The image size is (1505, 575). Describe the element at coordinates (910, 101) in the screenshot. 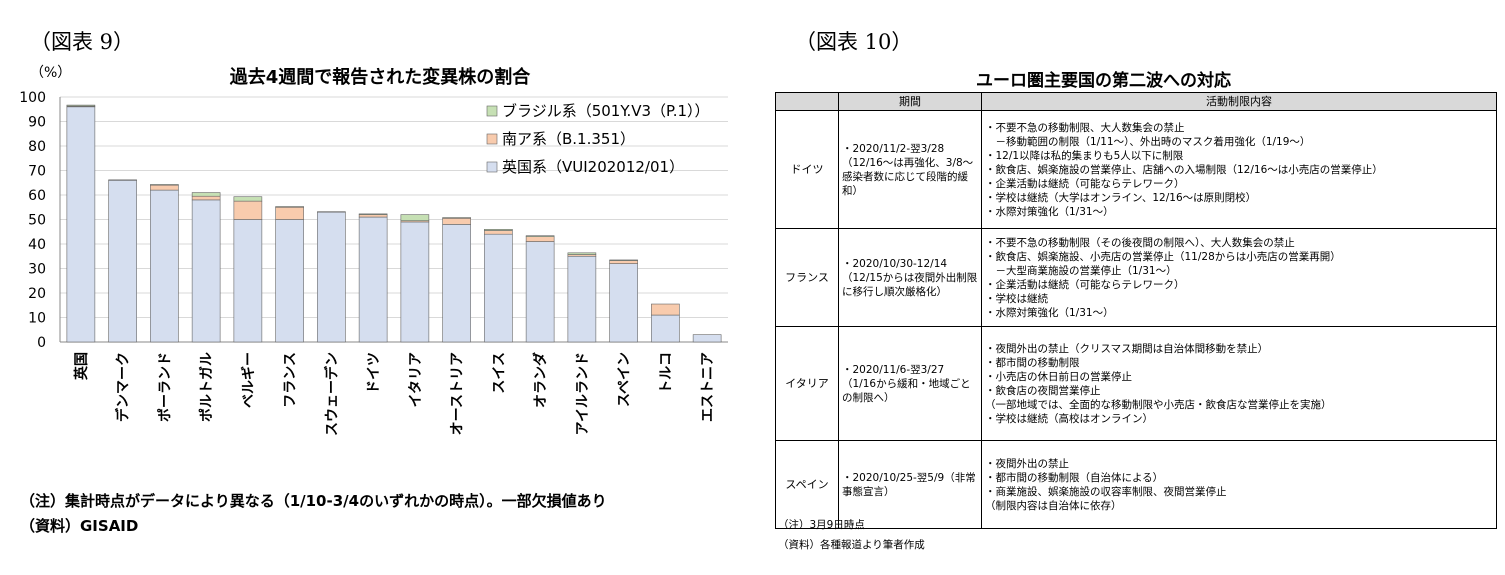

I see `header-period: 期間` at that location.